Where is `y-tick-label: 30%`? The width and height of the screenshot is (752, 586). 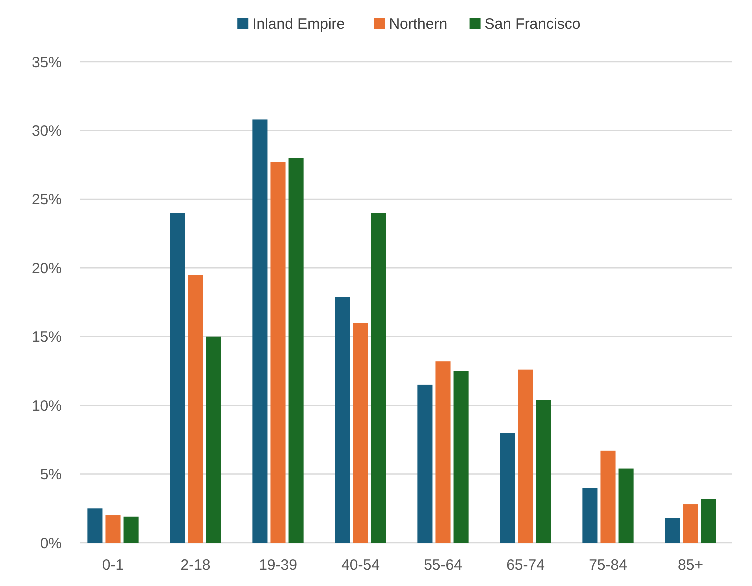
y-tick-label: 30% is located at coordinates (47, 131).